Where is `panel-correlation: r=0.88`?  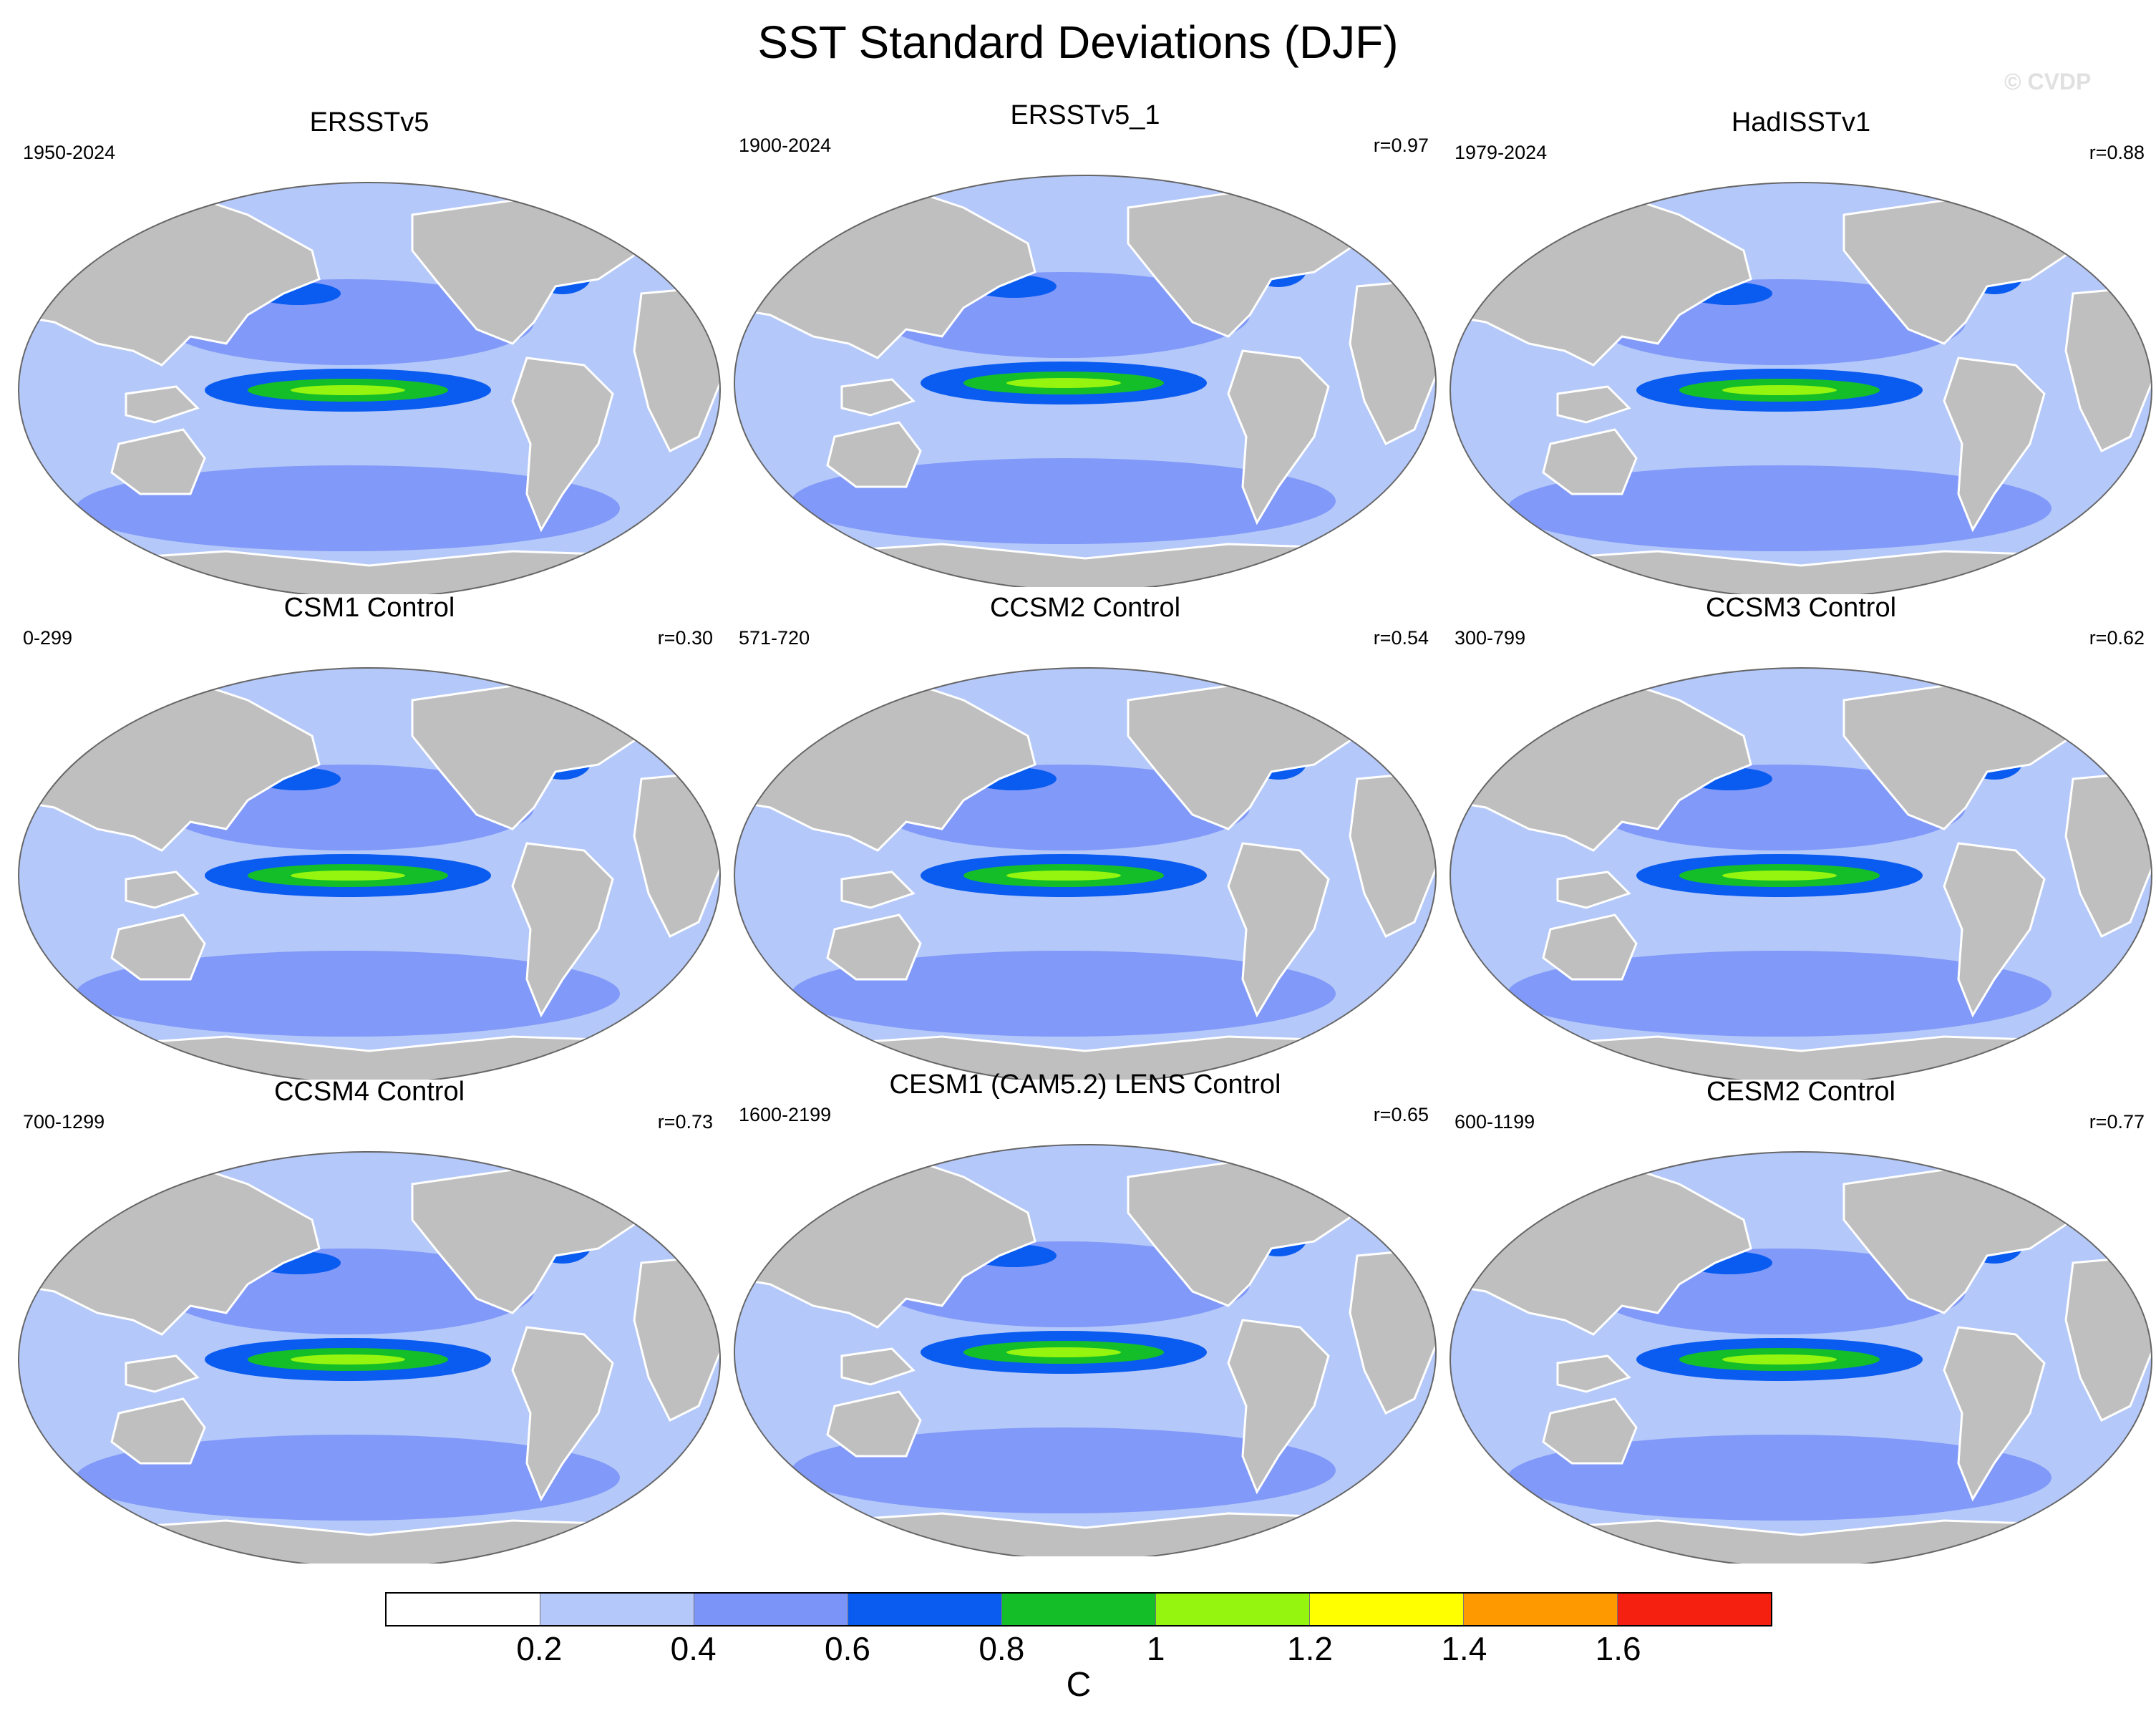
panel-correlation: r=0.88 is located at coordinates (2117, 152).